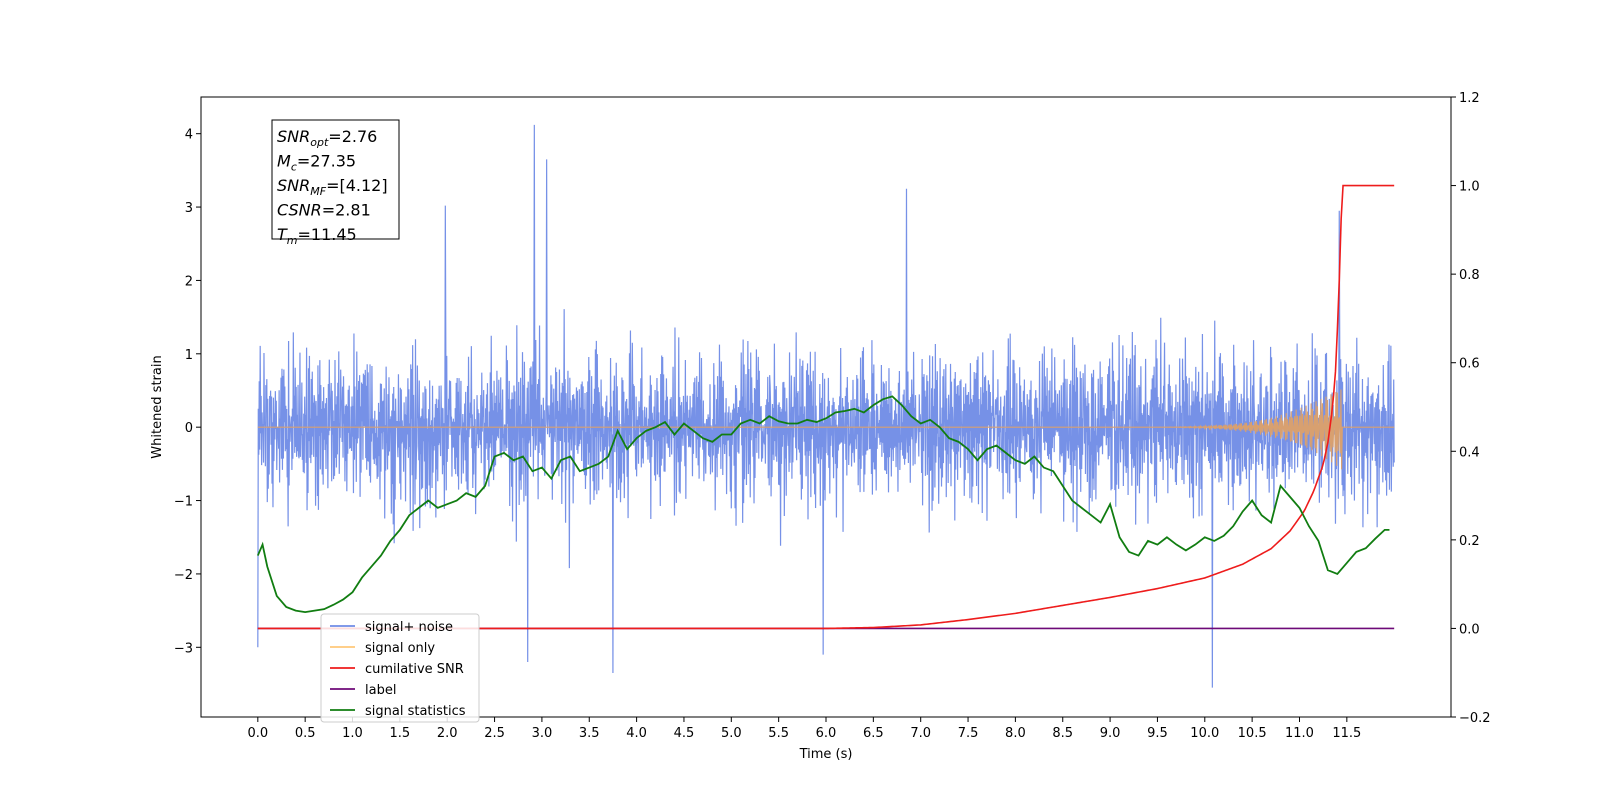  Describe the element at coordinates (1469, 452) in the screenshot. I see `y-right-tick-label: 0.4` at that location.